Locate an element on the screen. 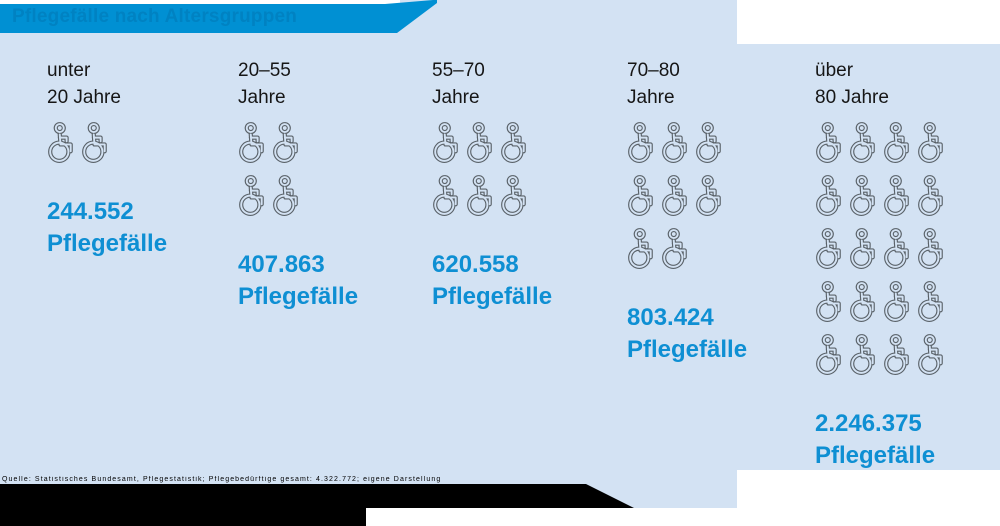  age-label-line1: 20–55 is located at coordinates (264, 70).